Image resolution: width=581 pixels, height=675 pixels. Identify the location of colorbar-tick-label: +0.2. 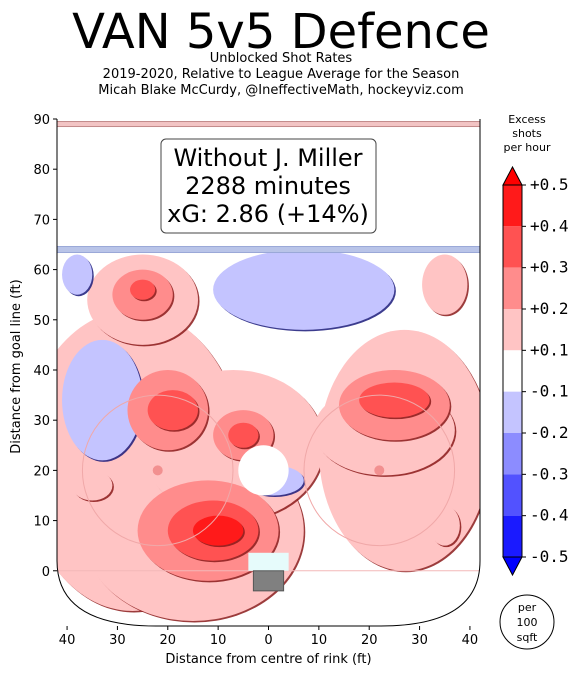
(549, 308).